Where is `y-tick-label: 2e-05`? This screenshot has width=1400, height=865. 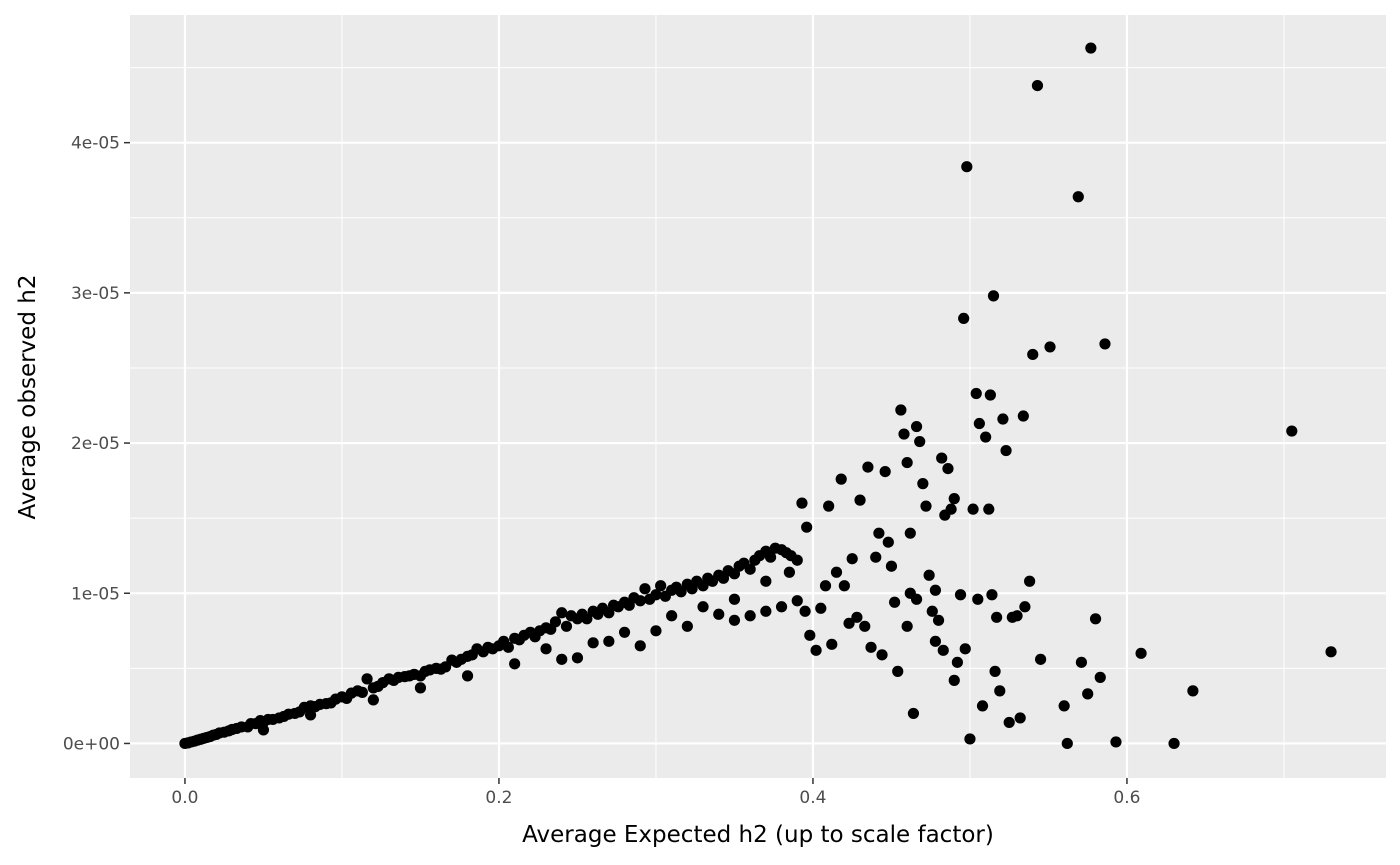
y-tick-label: 2e-05 is located at coordinates (95, 444).